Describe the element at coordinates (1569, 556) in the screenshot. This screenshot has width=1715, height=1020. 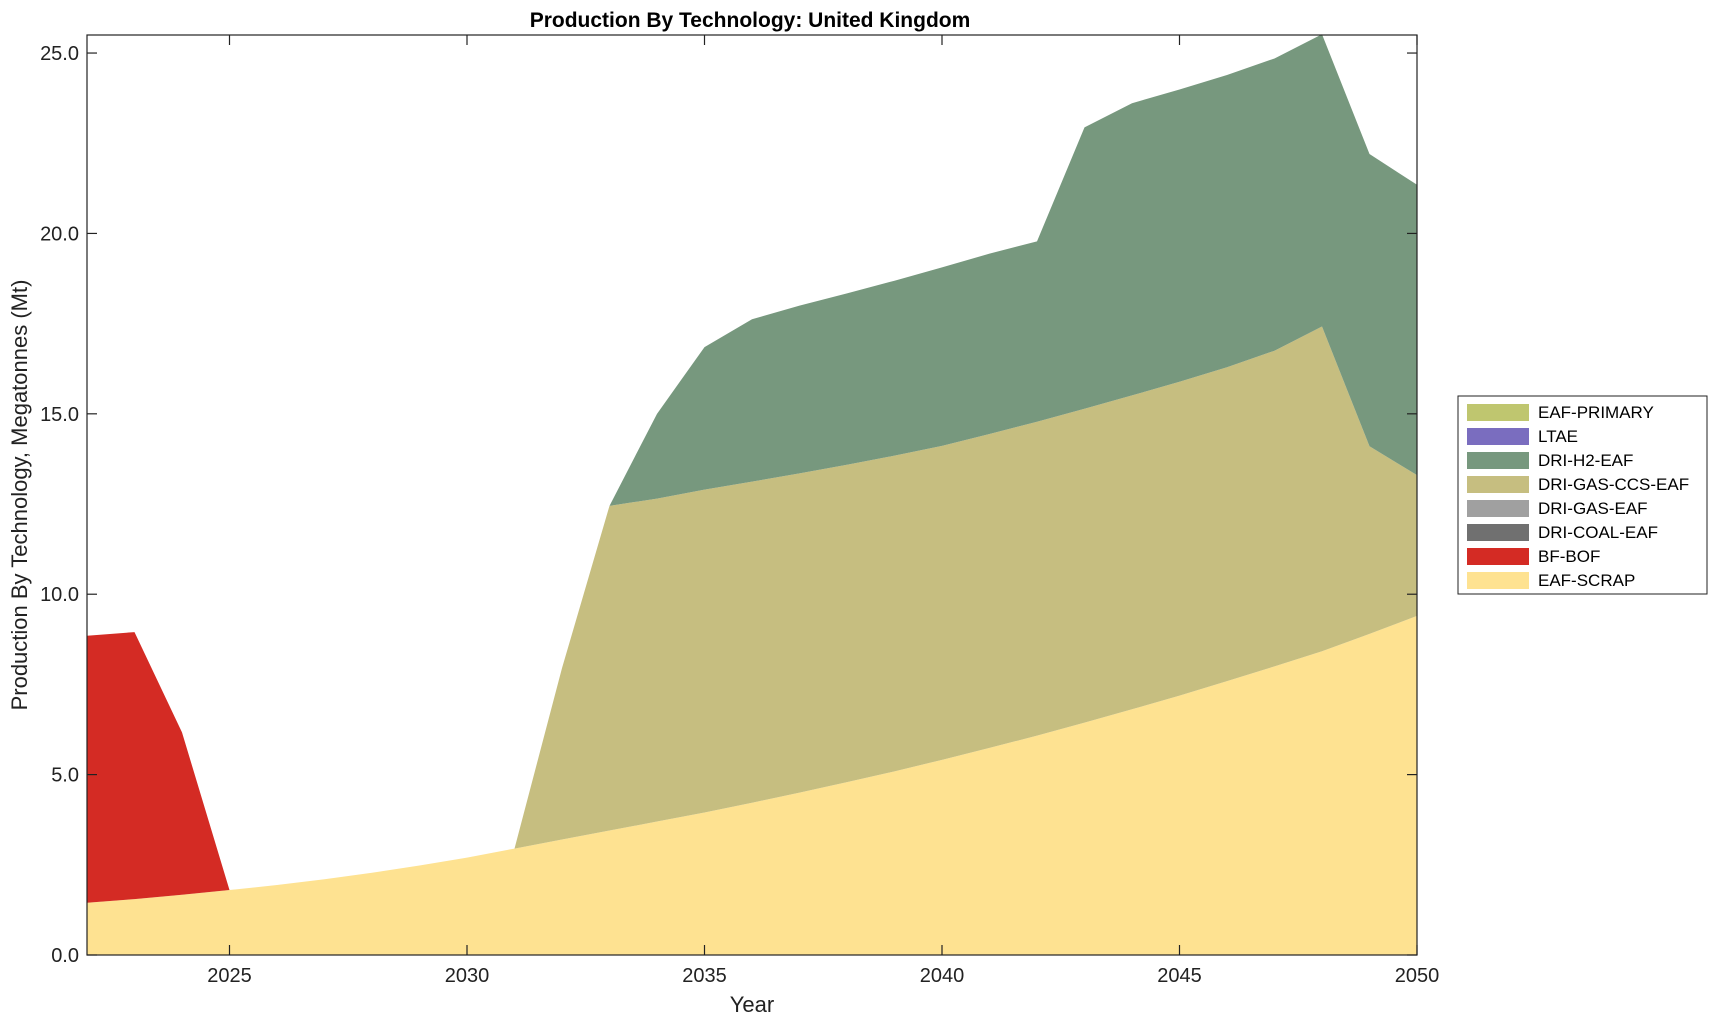
I see `legend-label-bf-bof: BF-BOF` at that location.